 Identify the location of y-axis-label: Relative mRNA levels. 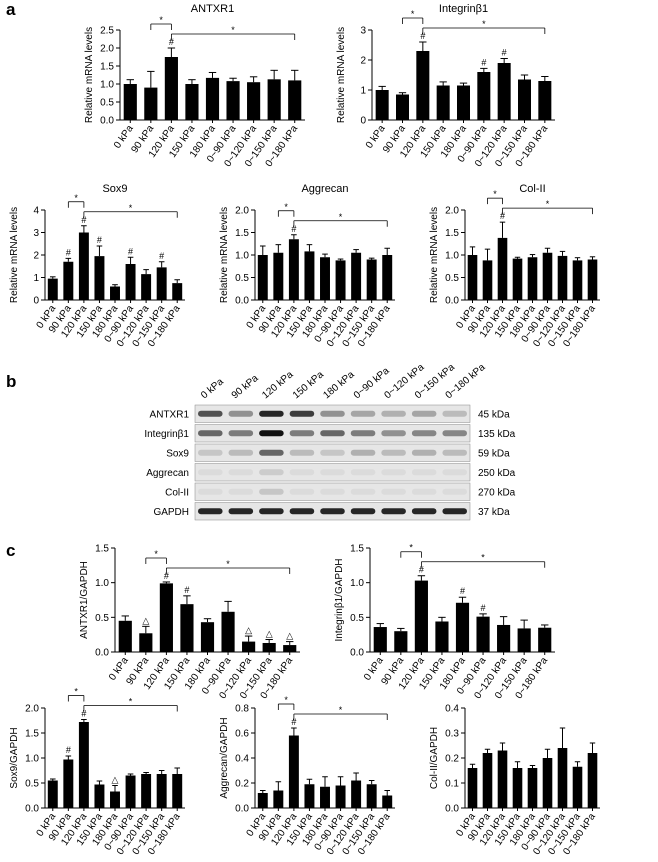
(434, 255).